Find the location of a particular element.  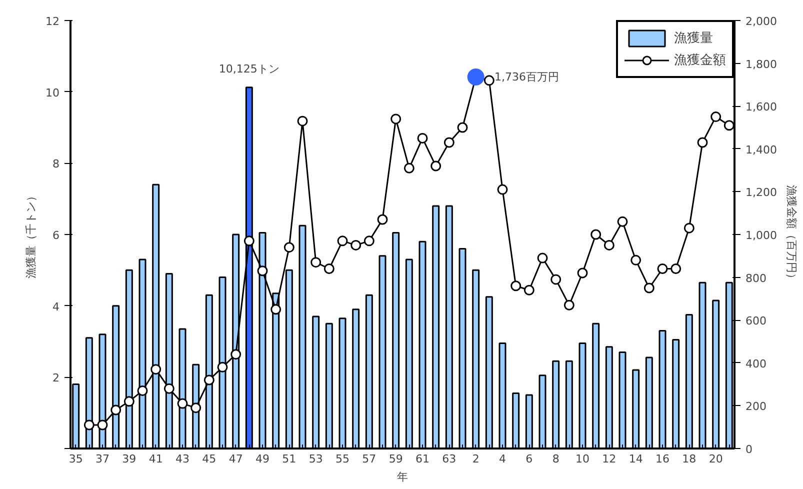

y2-tick-label: 800 is located at coordinates (756, 278).